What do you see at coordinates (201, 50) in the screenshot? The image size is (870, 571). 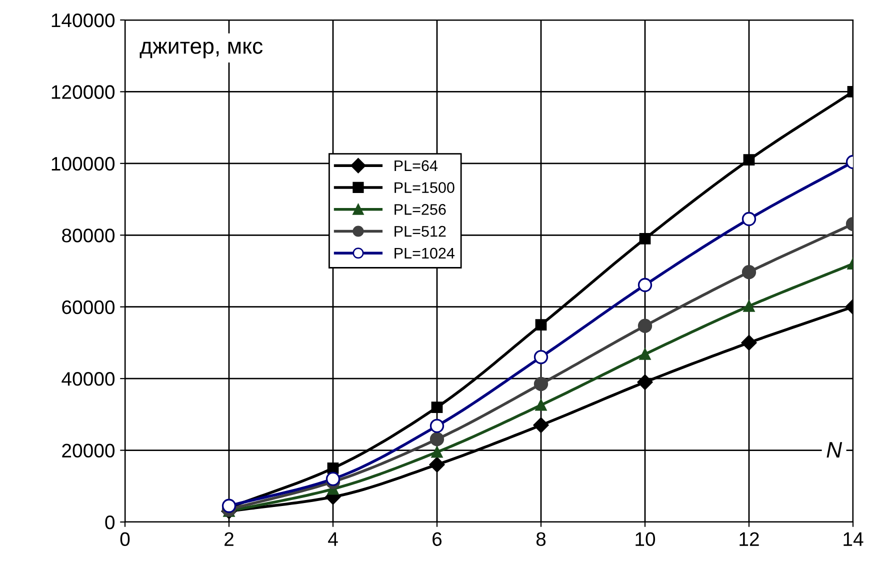 I see `y-axis-title: джитер, мкс` at bounding box center [201, 50].